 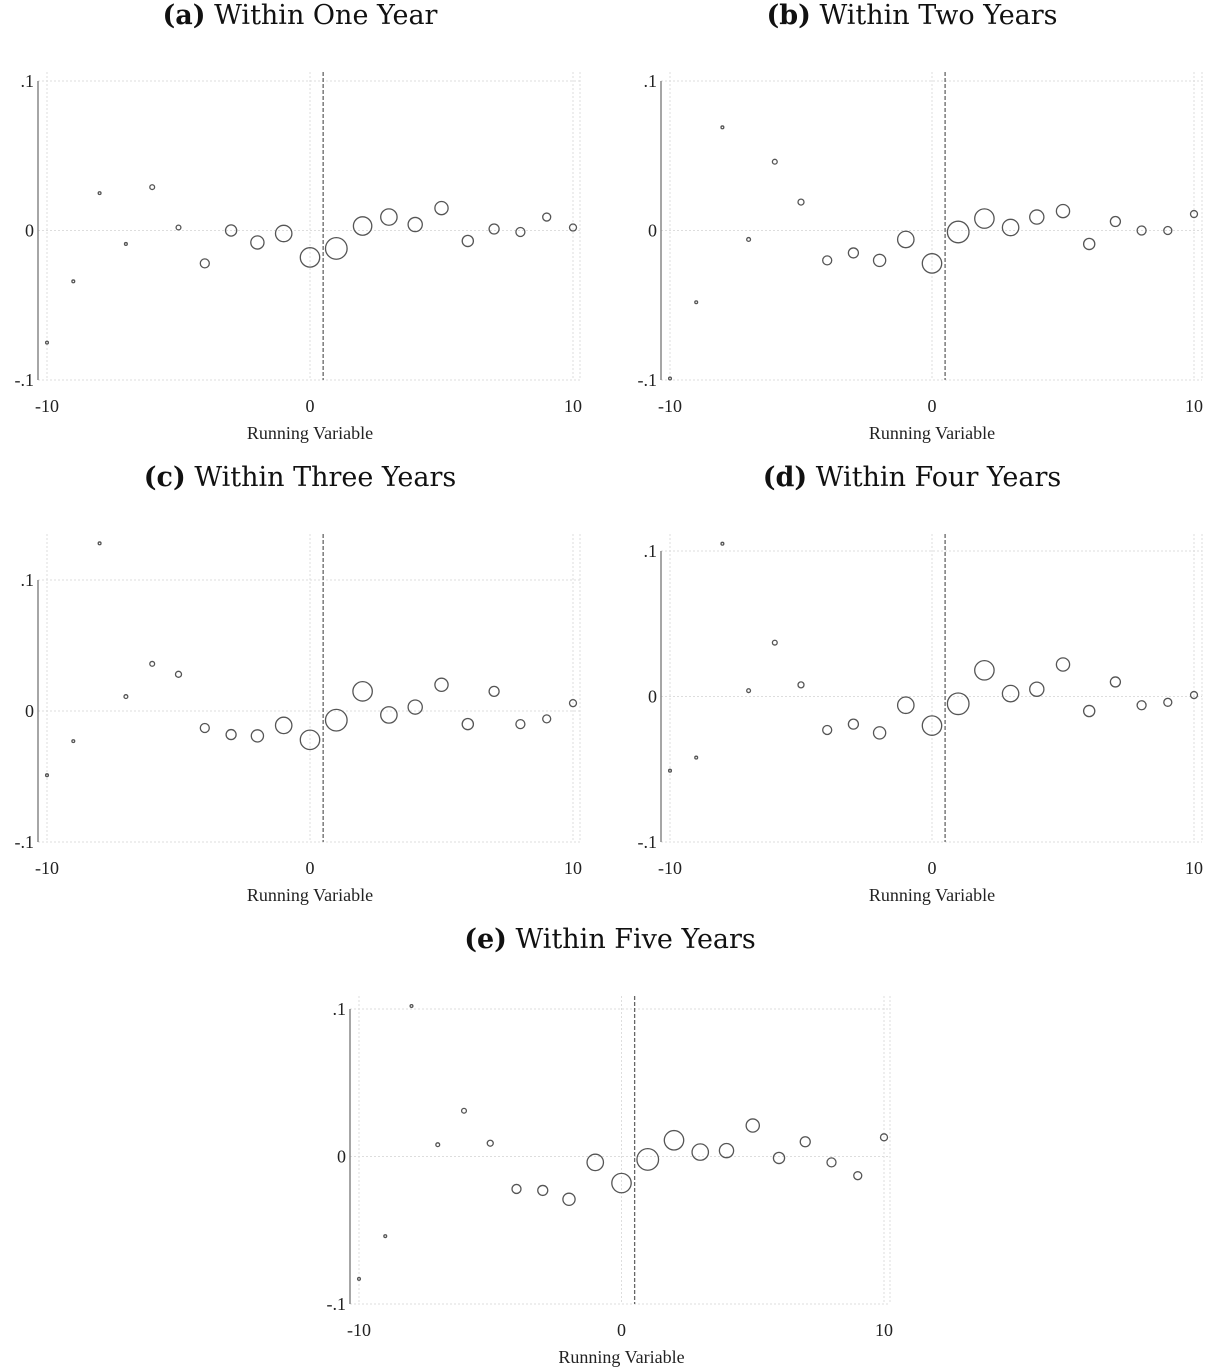 What do you see at coordinates (938, 477) in the screenshot?
I see `panel-title-text: Within Four Years` at bounding box center [938, 477].